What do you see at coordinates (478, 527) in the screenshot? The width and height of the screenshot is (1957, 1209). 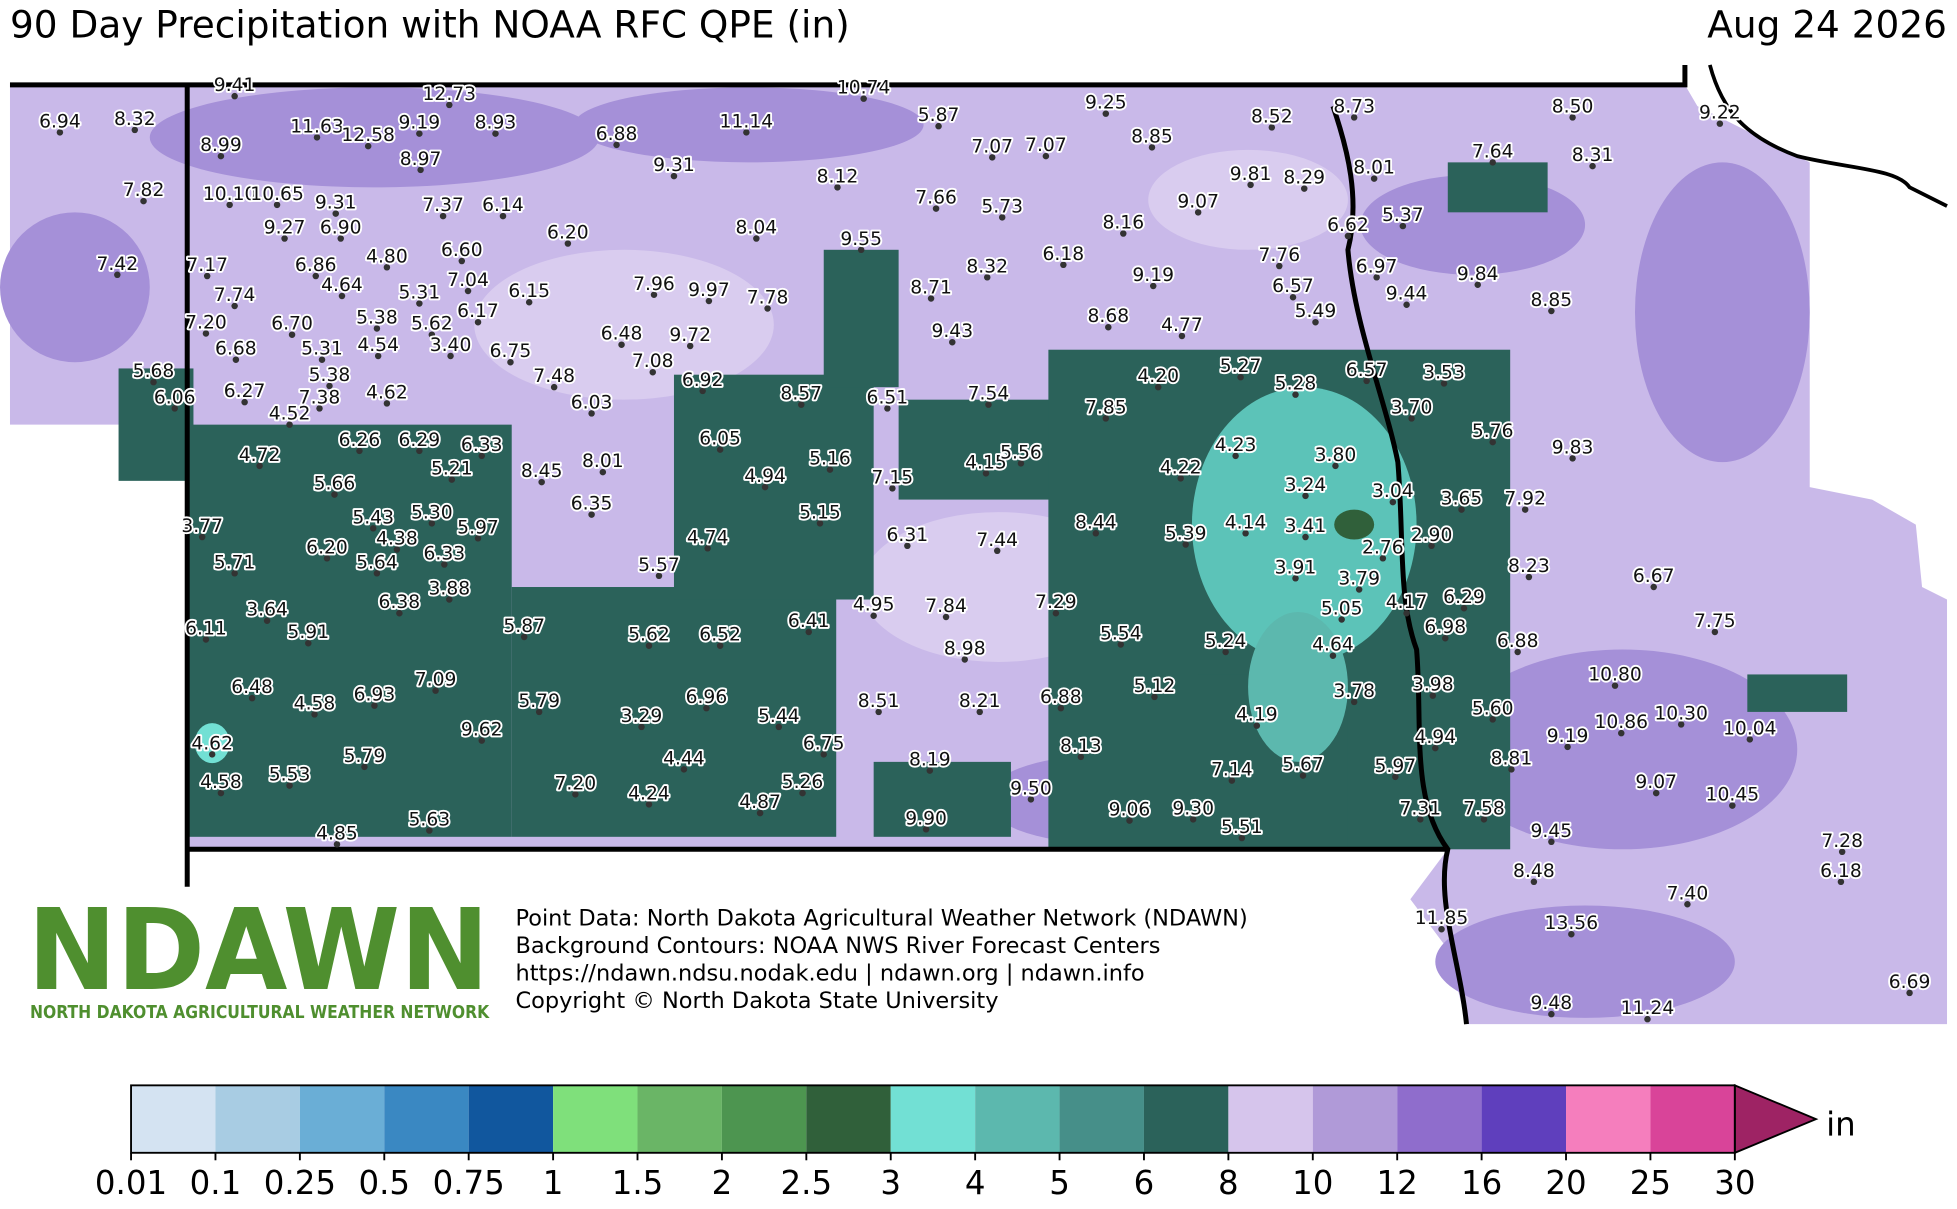 I see `station-value: 5.97` at bounding box center [478, 527].